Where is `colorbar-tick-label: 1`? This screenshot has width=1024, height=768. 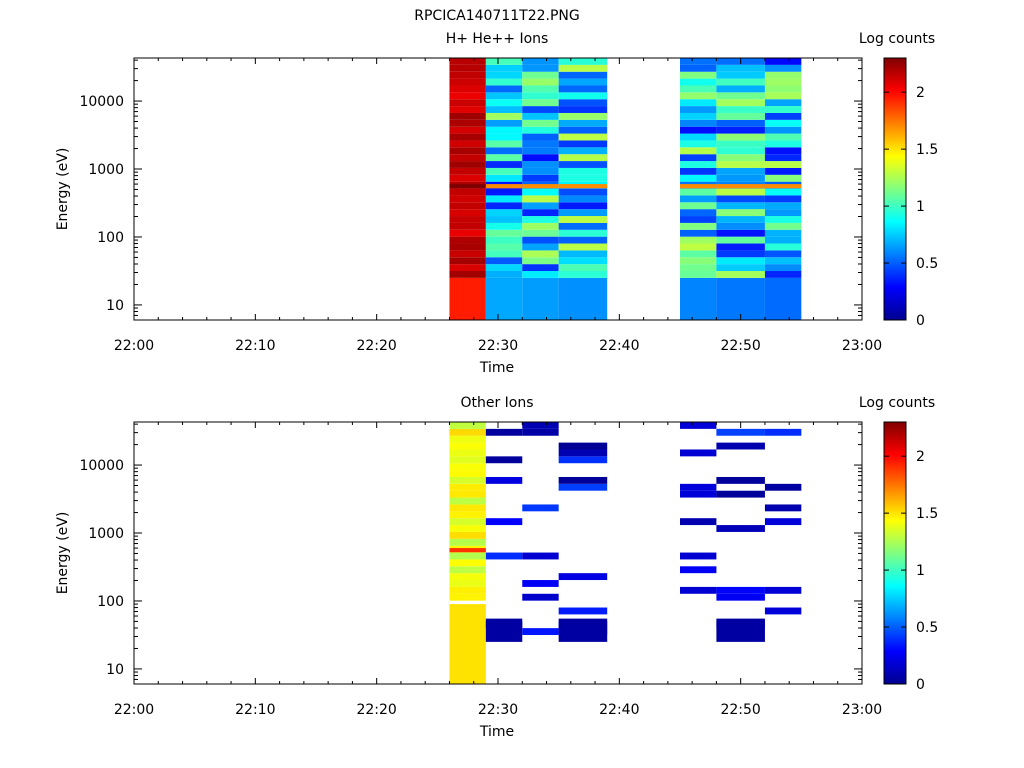
colorbar-tick-label: 1 is located at coordinates (920, 571).